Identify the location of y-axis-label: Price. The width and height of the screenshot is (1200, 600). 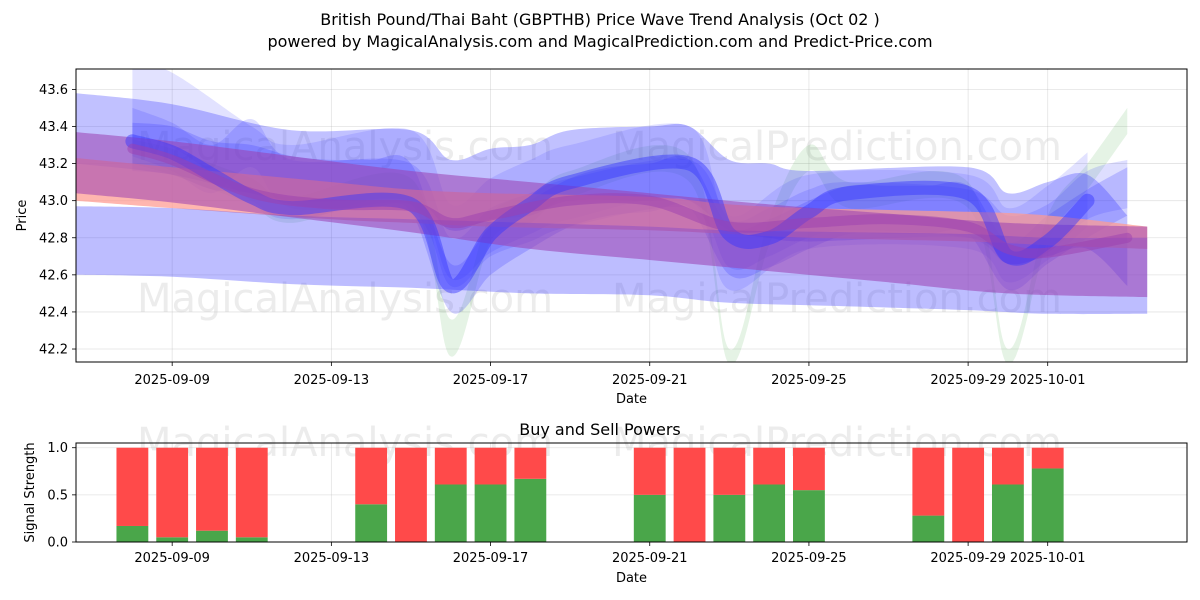
(22, 216).